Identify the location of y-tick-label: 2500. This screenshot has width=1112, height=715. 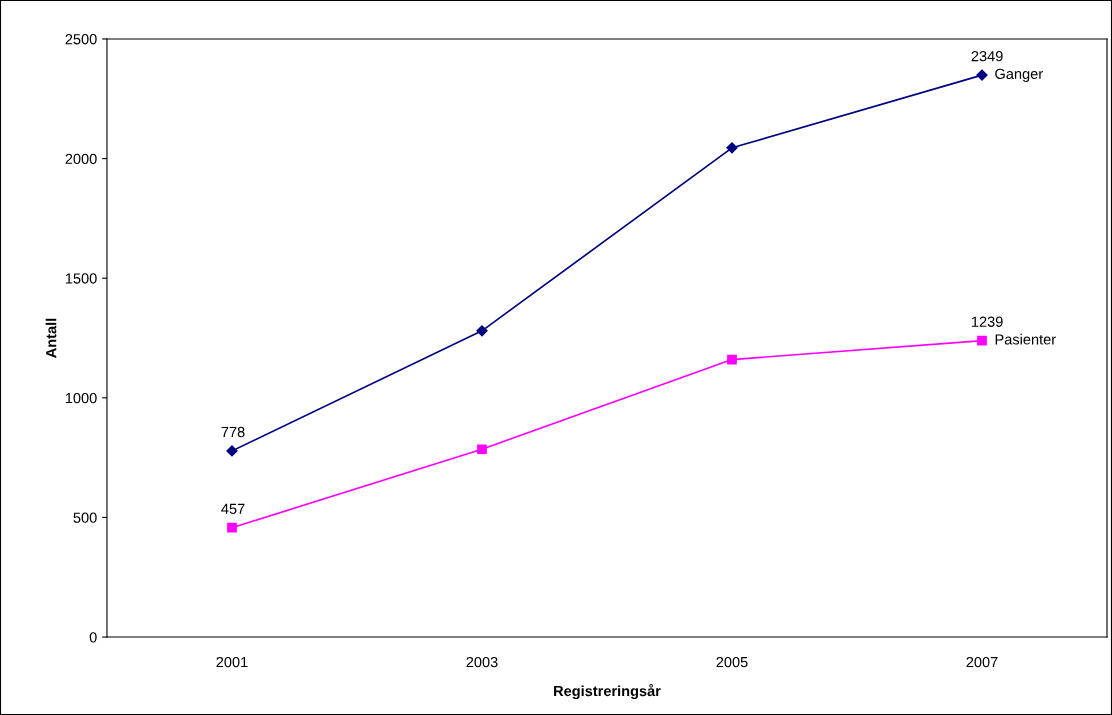
(81, 39).